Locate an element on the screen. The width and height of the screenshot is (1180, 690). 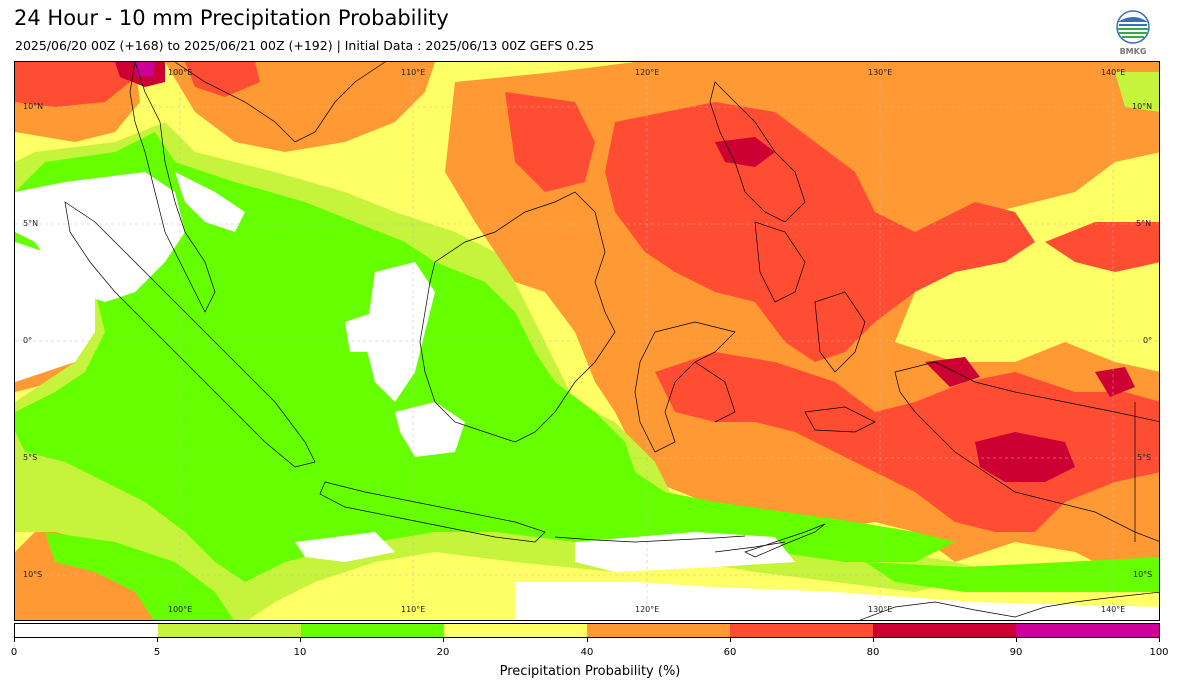
legend-axis-label: Precipitation Probability (%) is located at coordinates (590, 671).